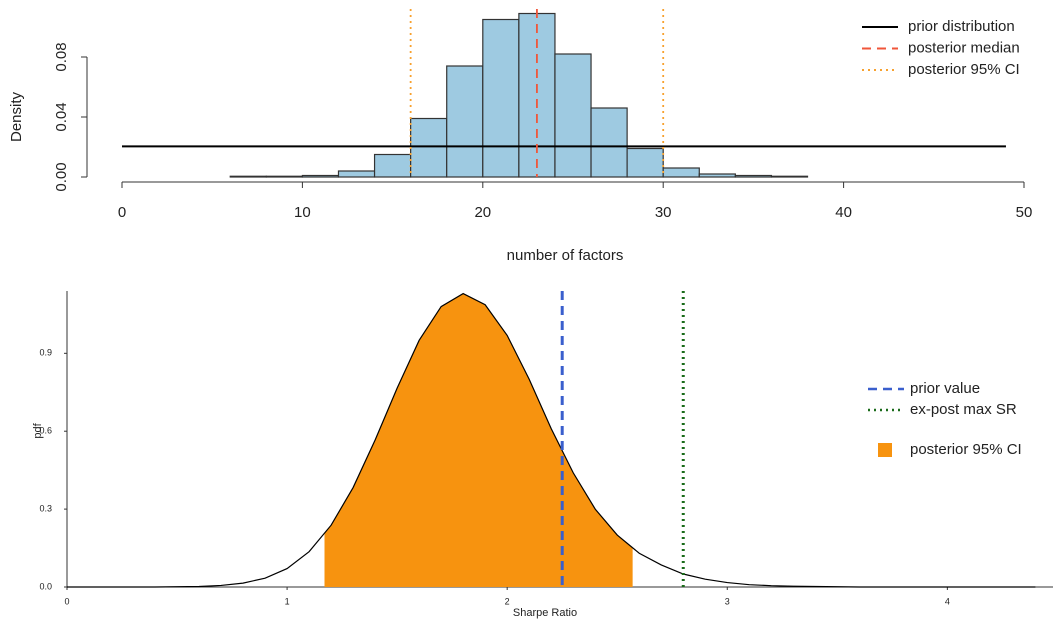 This screenshot has height=622, width=1053. I want to click on x-axis-title: number of factors, so click(565, 255).